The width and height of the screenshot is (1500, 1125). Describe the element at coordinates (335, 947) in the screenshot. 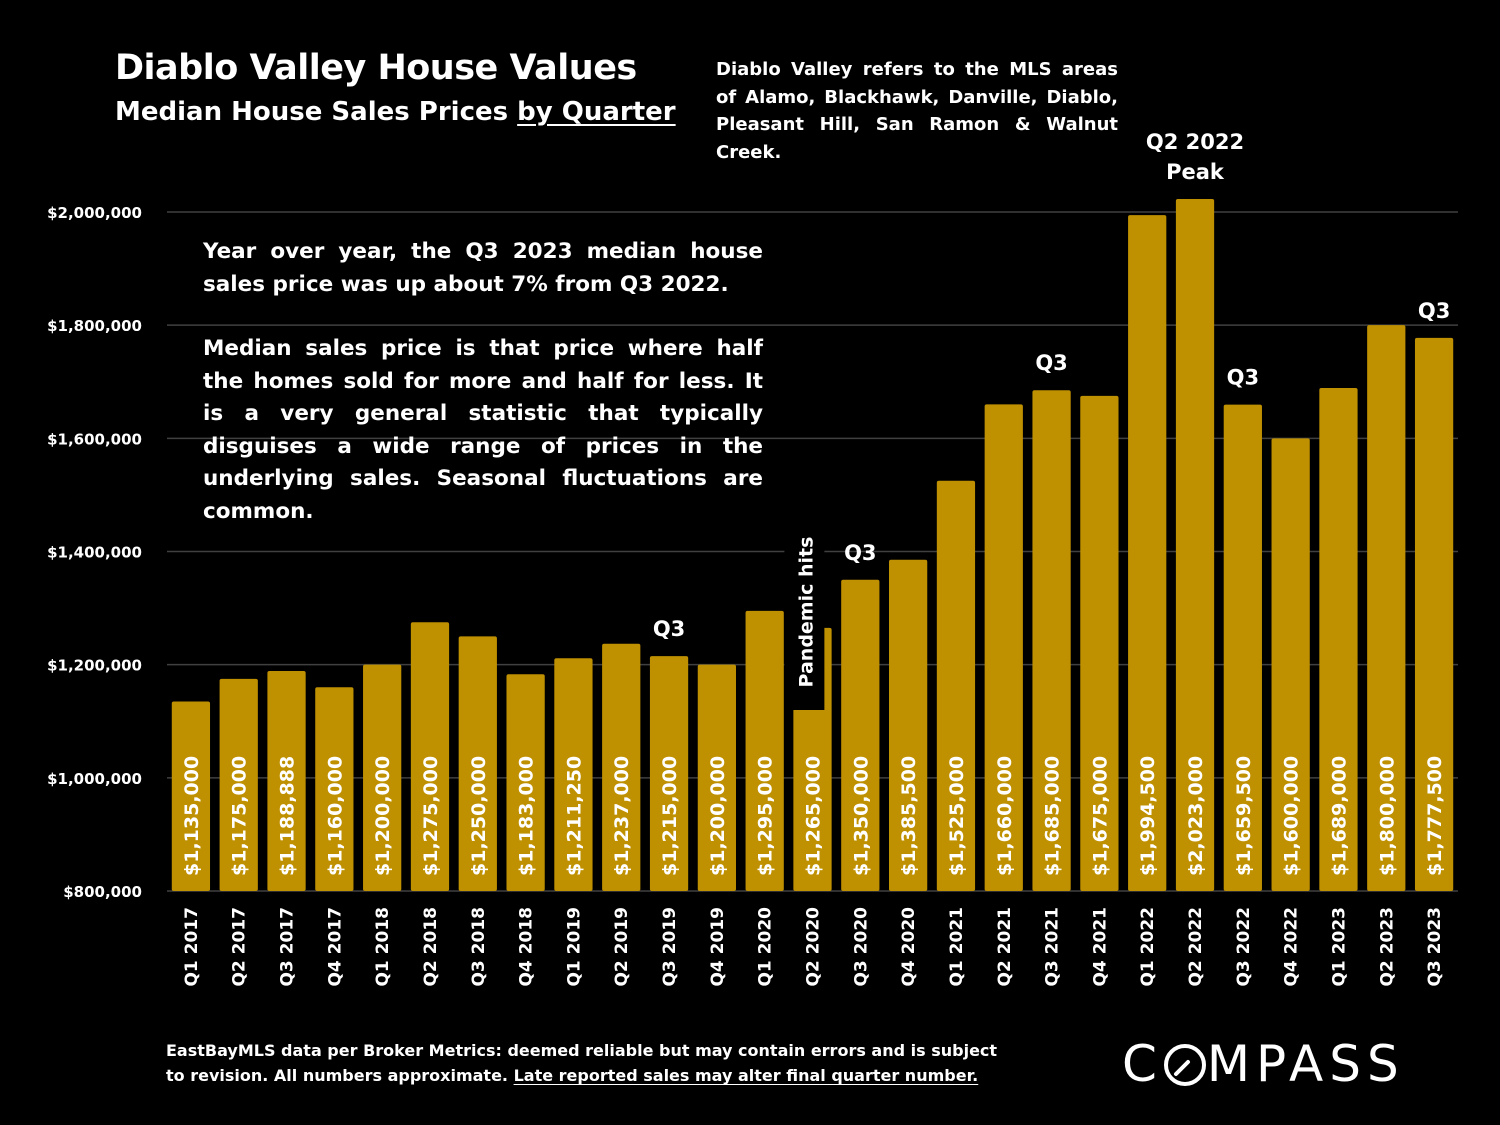

I see `x-tick-label: Q4 2017` at that location.